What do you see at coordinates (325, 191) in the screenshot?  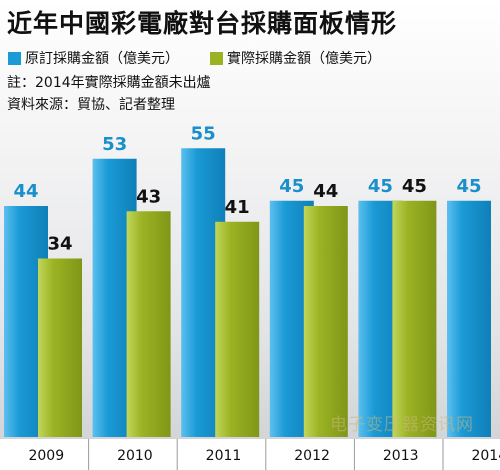 I see `value-label-actual-2012: 44` at bounding box center [325, 191].